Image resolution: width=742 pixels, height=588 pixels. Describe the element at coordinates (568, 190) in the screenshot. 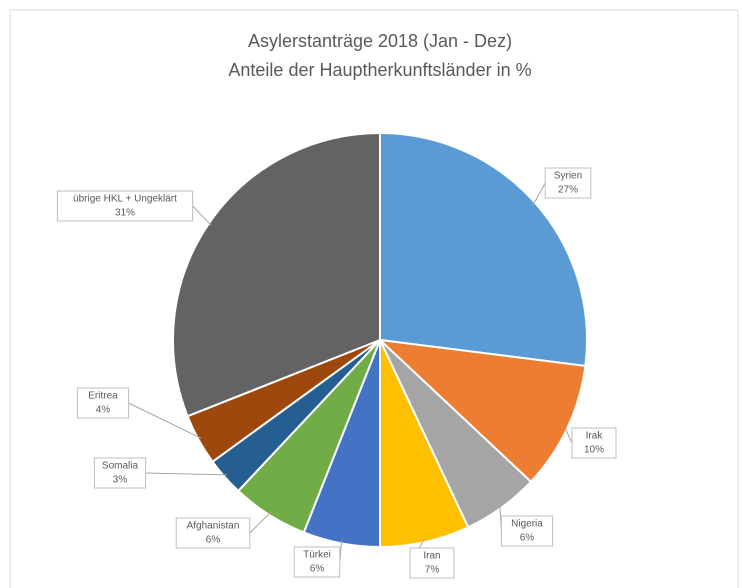

I see `slice-value-label: 27%` at that location.